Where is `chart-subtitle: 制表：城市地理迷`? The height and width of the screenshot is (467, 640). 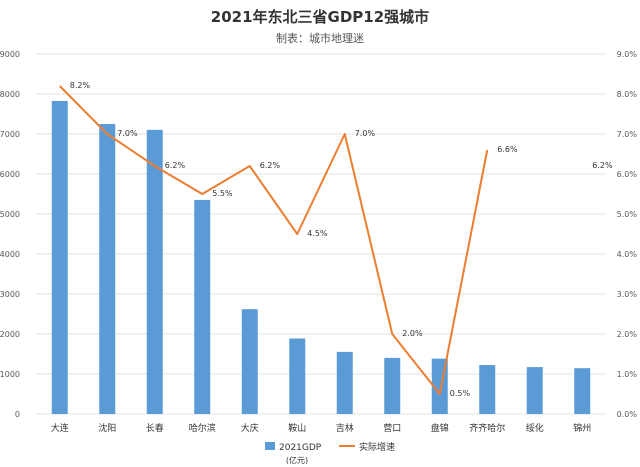 chart-subtitle: 制表：城市地理迷 is located at coordinates (320, 38).